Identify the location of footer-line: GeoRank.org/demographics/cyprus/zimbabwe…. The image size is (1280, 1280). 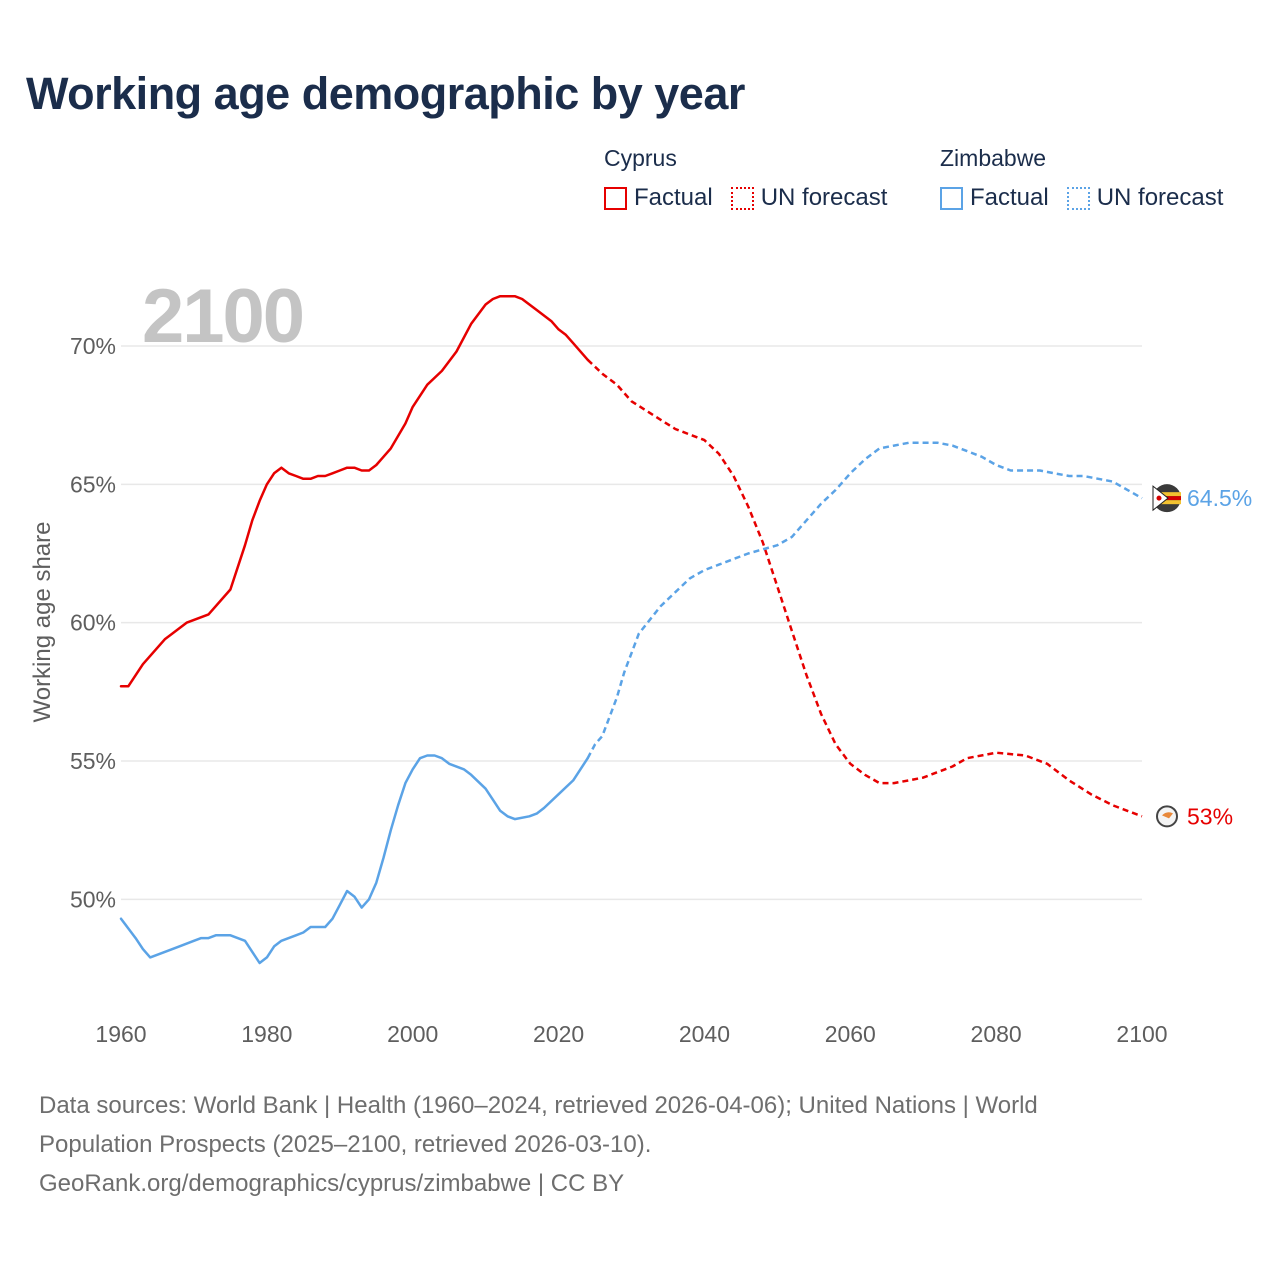
(332, 1183).